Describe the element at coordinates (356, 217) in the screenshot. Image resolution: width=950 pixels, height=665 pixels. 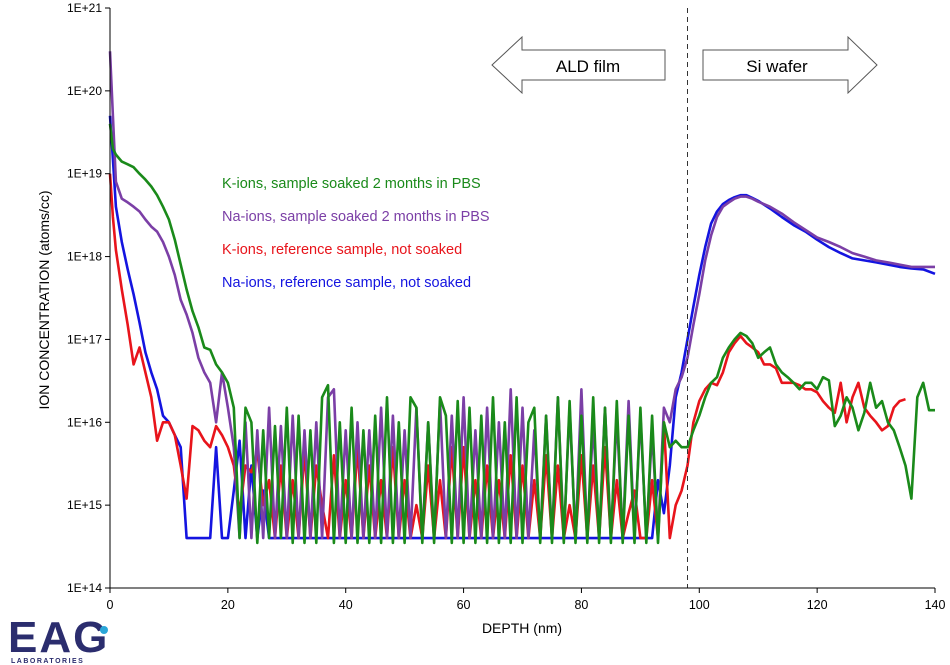
I see `legend-na-soaked: Na-ions, sample soaked 2 months in PBS` at that location.